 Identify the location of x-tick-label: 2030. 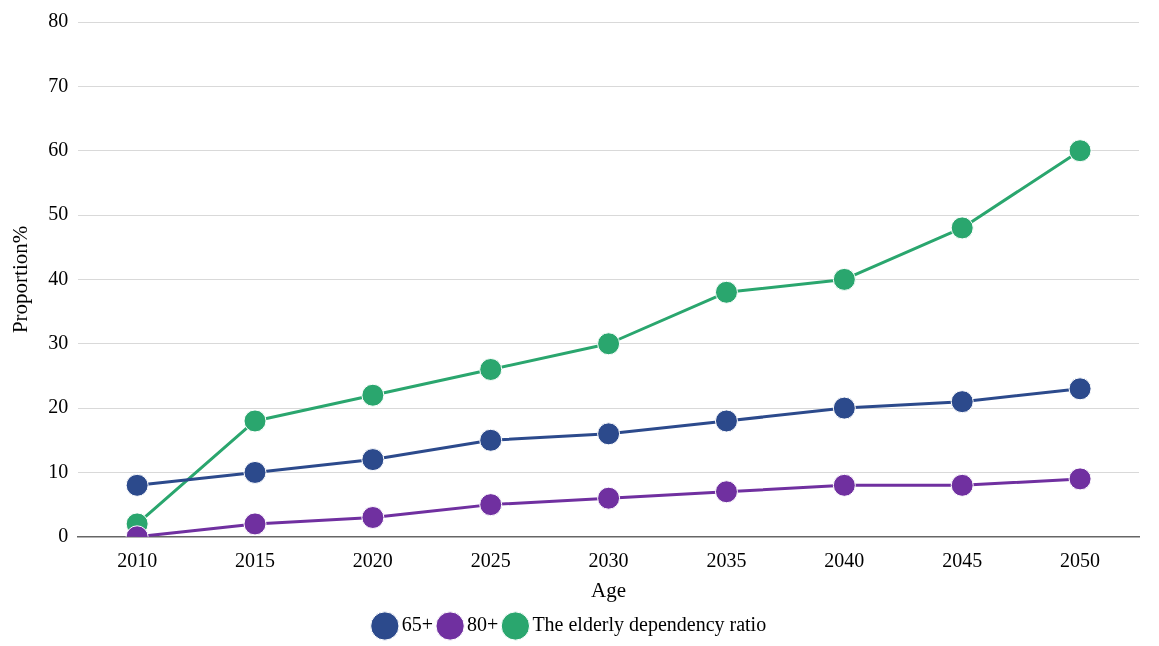
(608, 560).